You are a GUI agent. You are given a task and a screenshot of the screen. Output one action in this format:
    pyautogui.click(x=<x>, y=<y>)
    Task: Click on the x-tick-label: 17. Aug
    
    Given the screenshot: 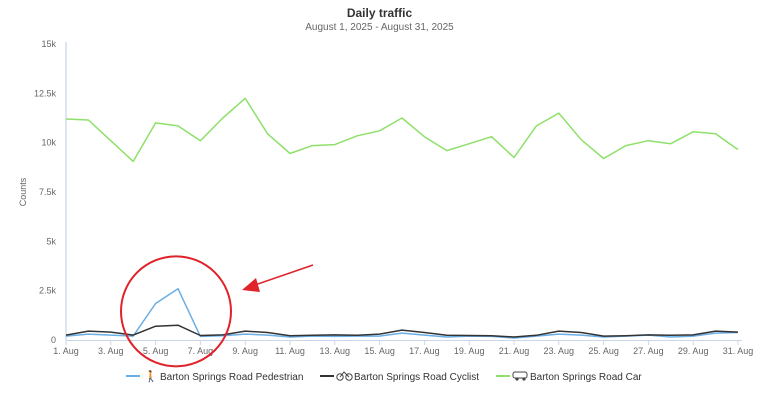 What is the action you would take?
    pyautogui.click(x=424, y=351)
    